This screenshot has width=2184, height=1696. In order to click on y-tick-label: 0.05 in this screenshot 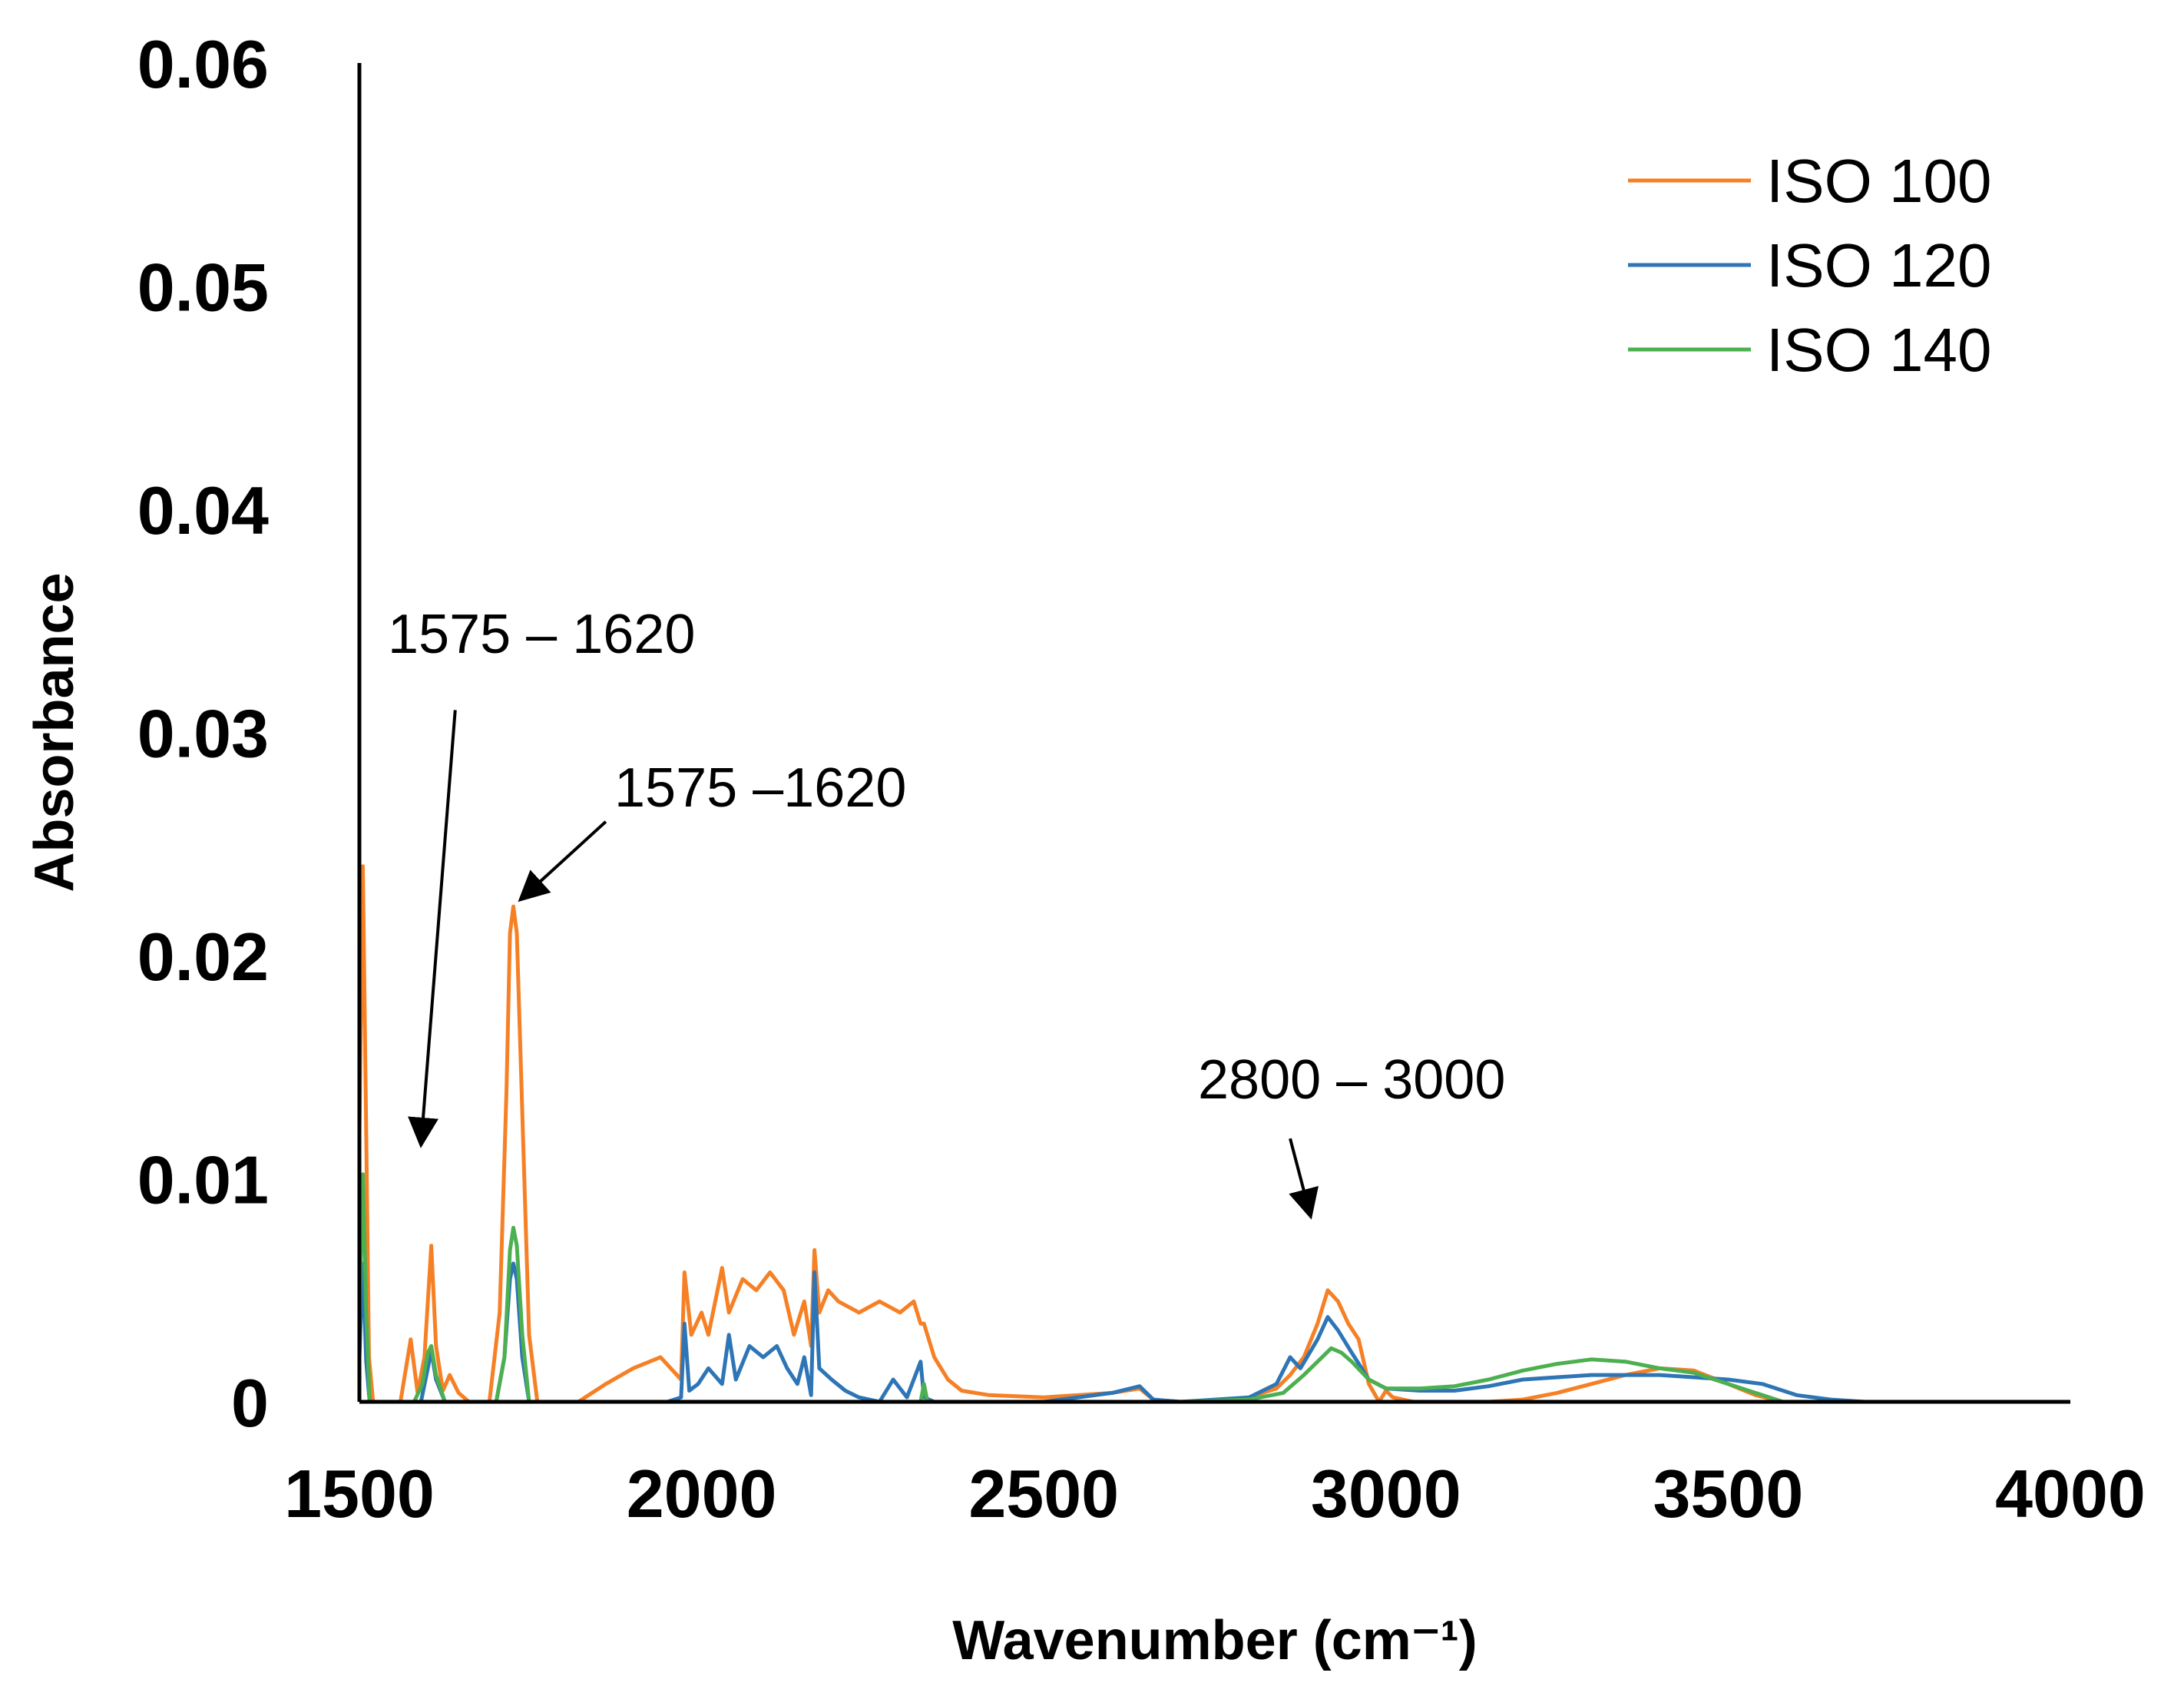, I will do `click(203, 288)`.